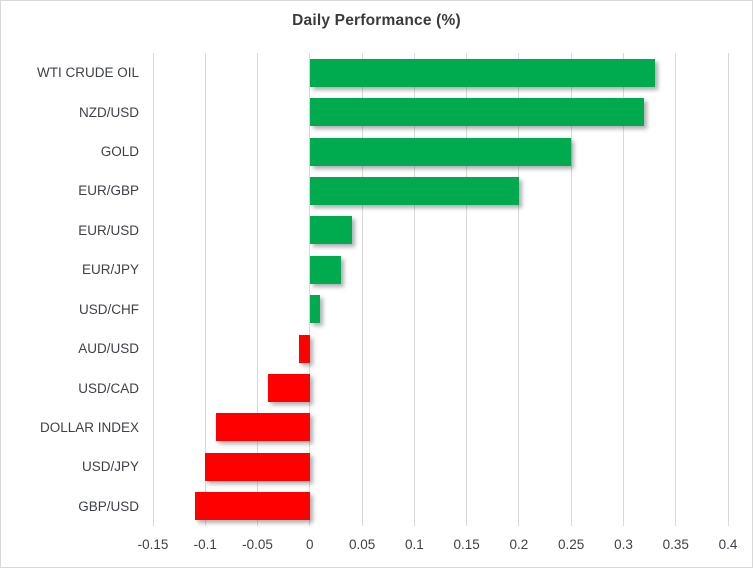 Image resolution: width=753 pixels, height=568 pixels. I want to click on bar-aud-usd, so click(304, 348).